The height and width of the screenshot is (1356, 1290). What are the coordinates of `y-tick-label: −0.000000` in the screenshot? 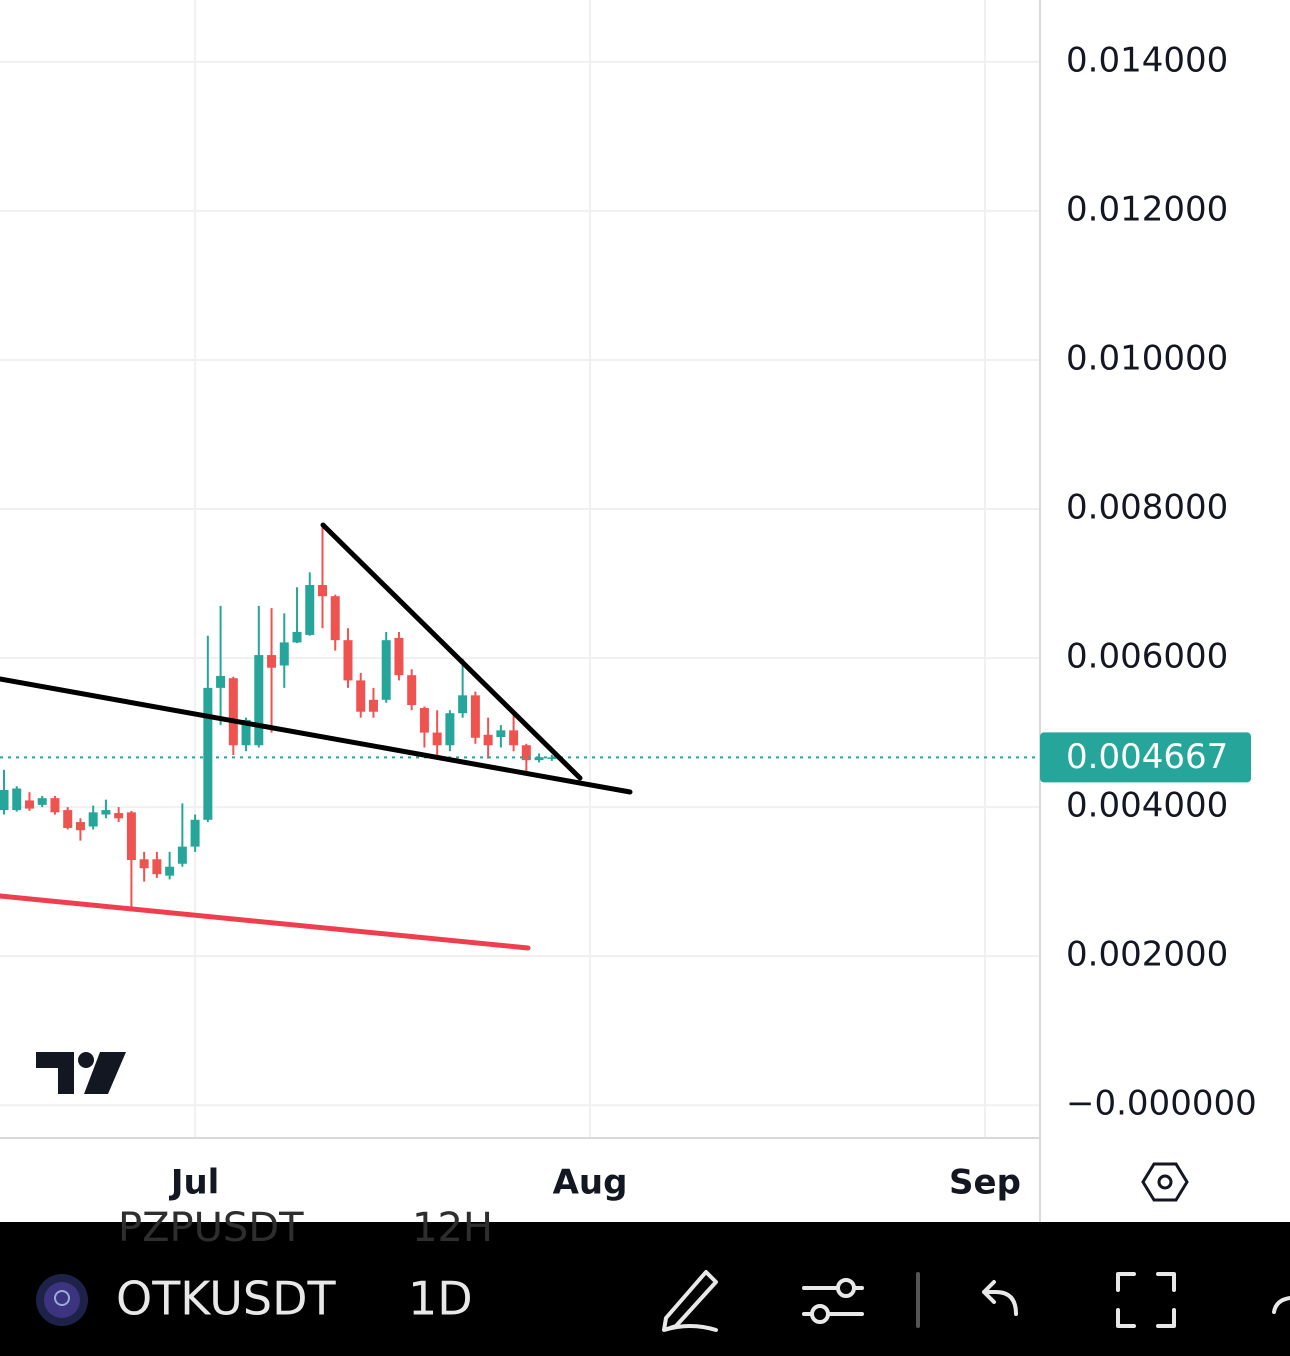 It's located at (1161, 1104).